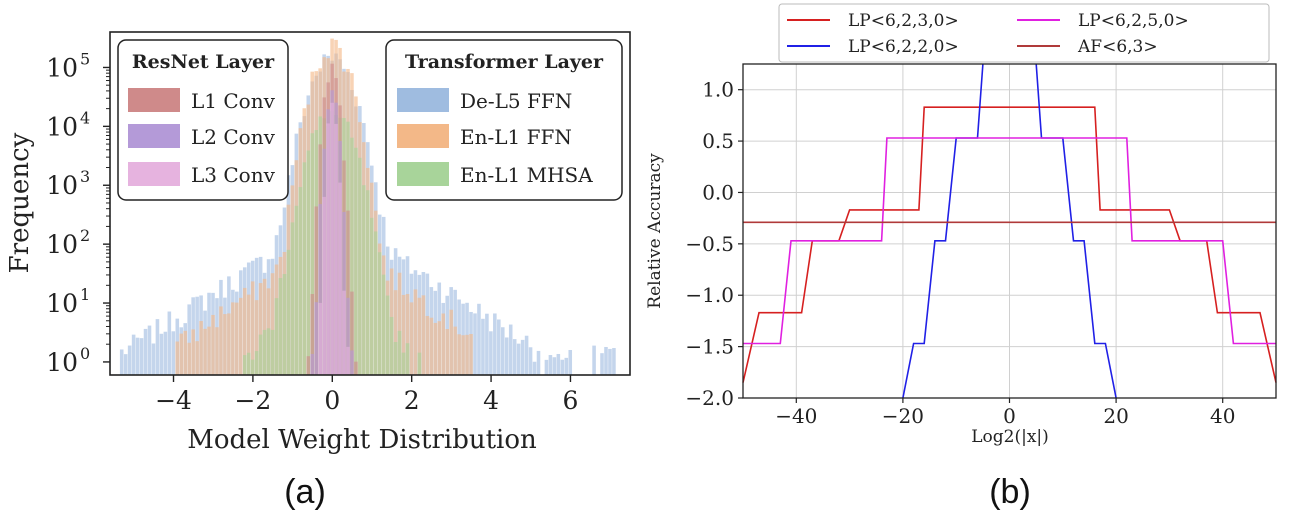  What do you see at coordinates (1117, 47) in the screenshot?
I see `legend-label-af63: AF<6,3>` at bounding box center [1117, 47].